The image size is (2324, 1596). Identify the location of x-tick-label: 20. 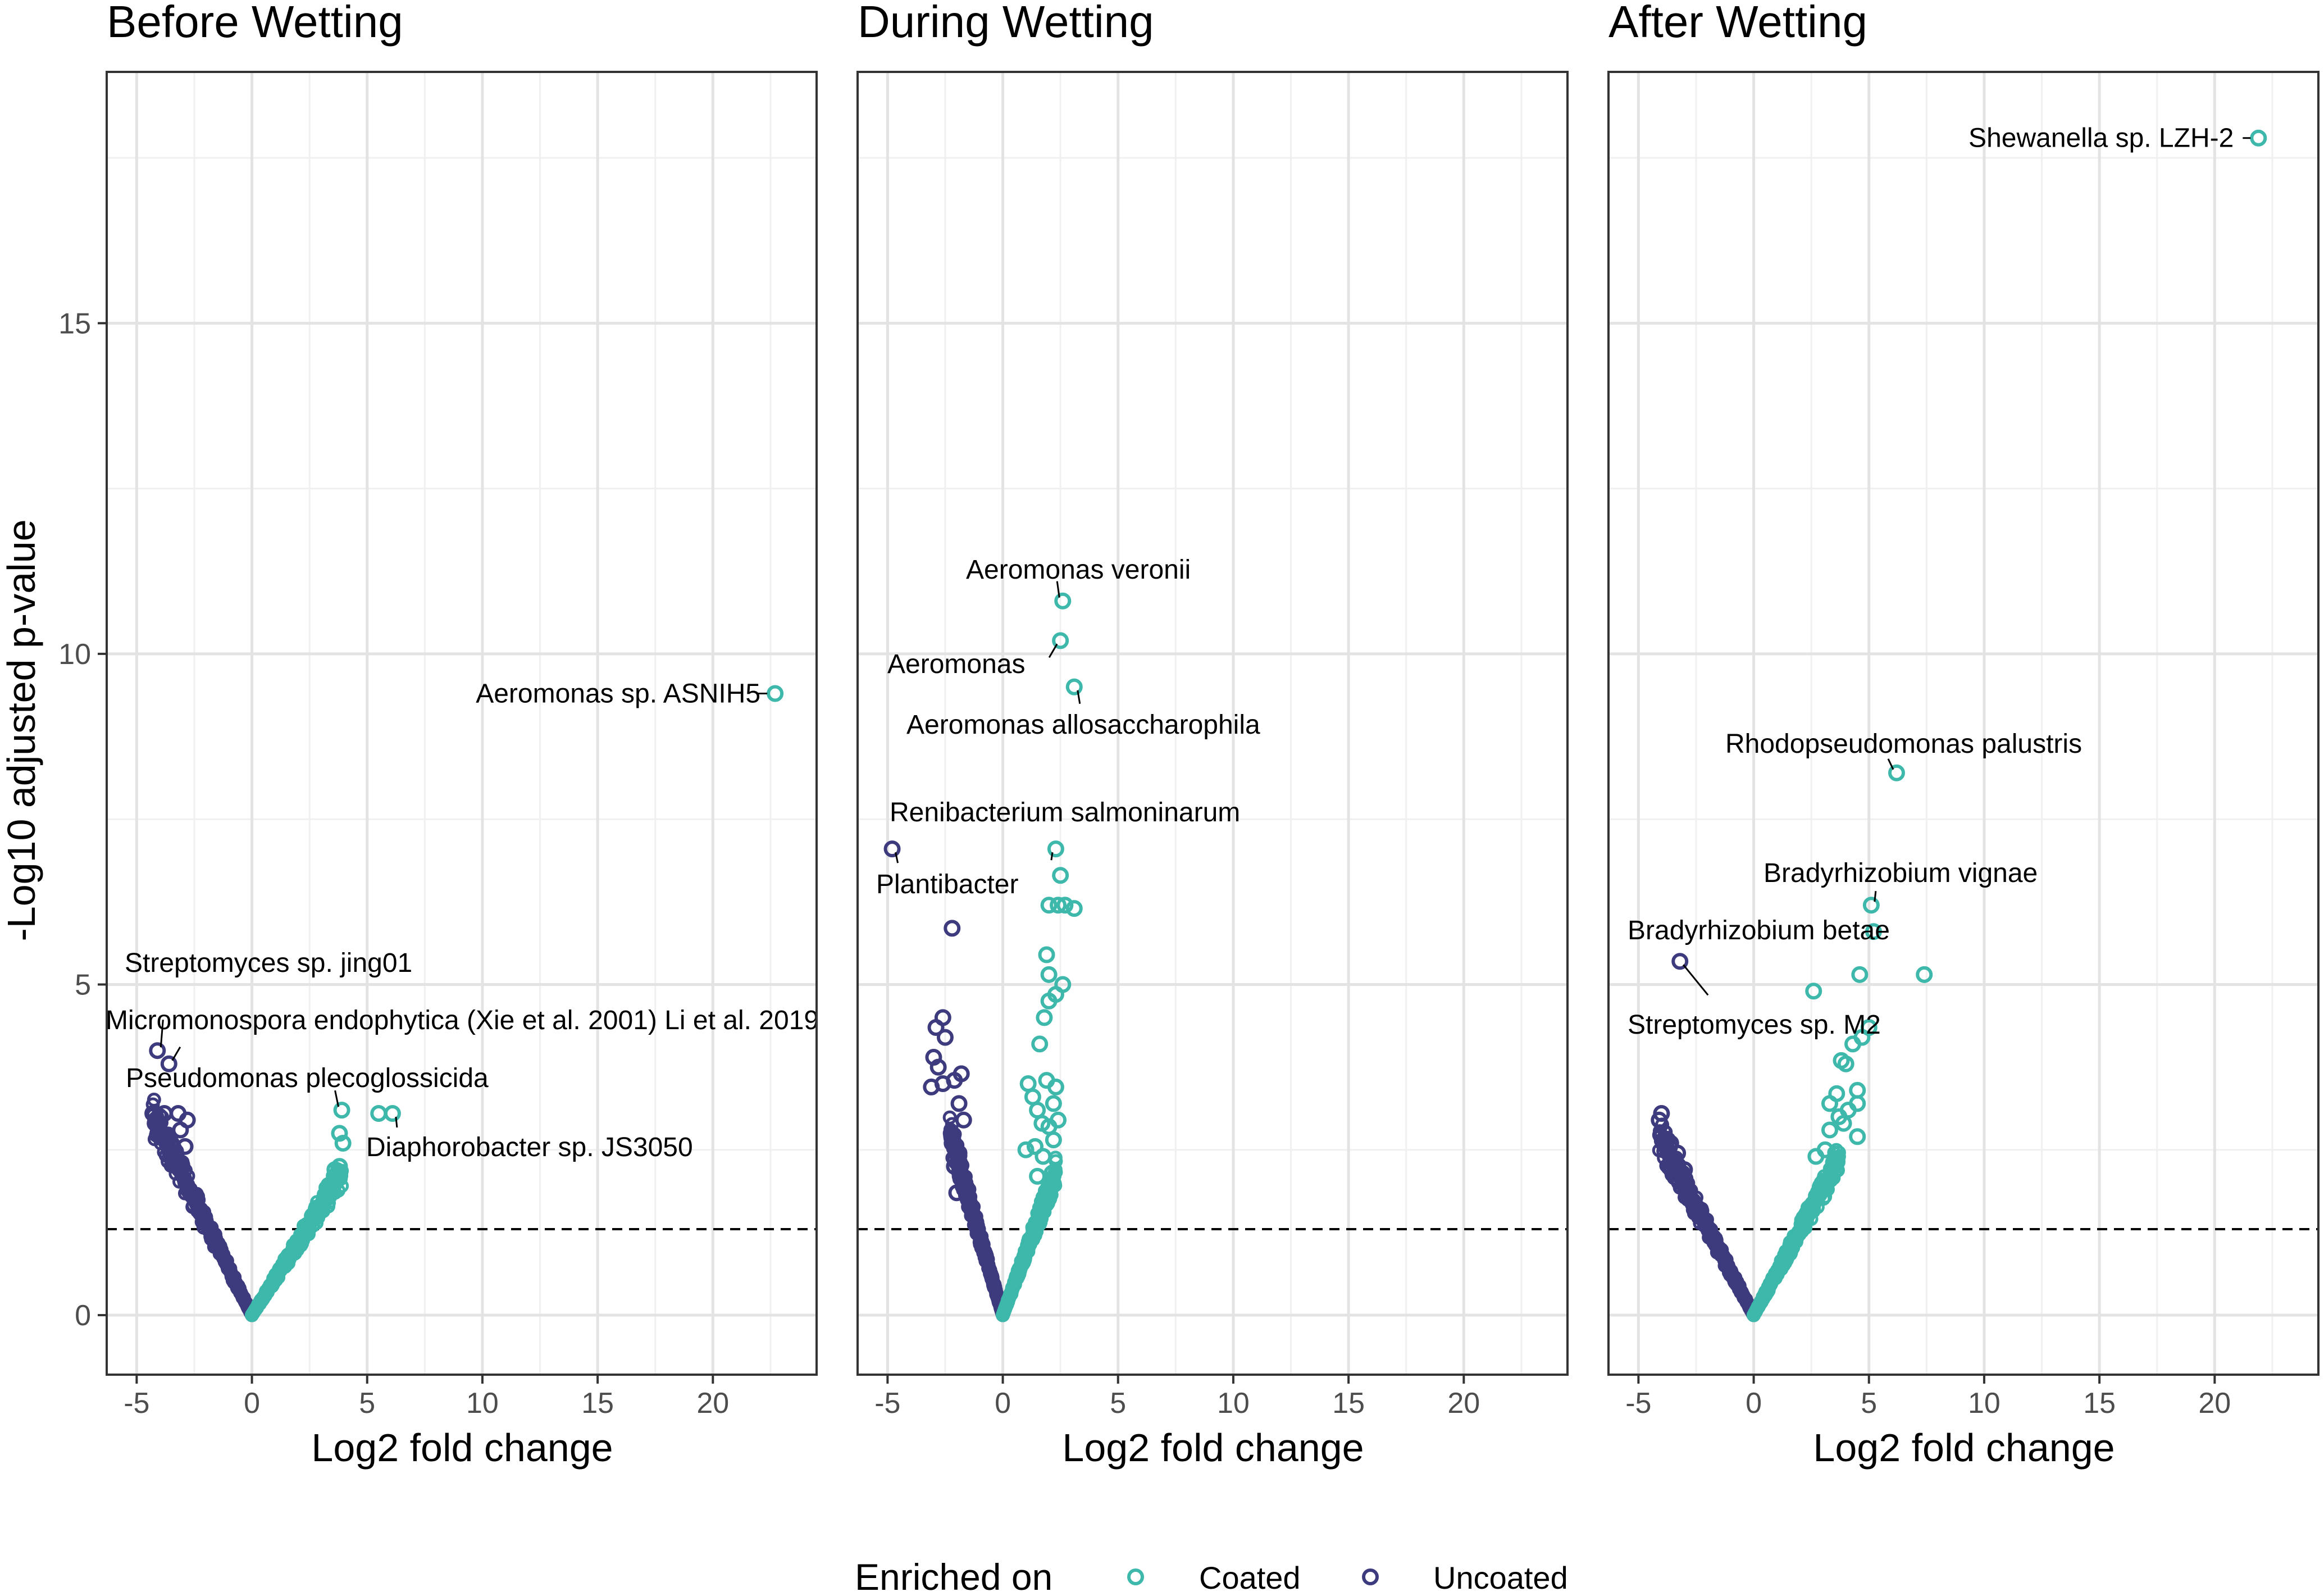
(1463, 1403).